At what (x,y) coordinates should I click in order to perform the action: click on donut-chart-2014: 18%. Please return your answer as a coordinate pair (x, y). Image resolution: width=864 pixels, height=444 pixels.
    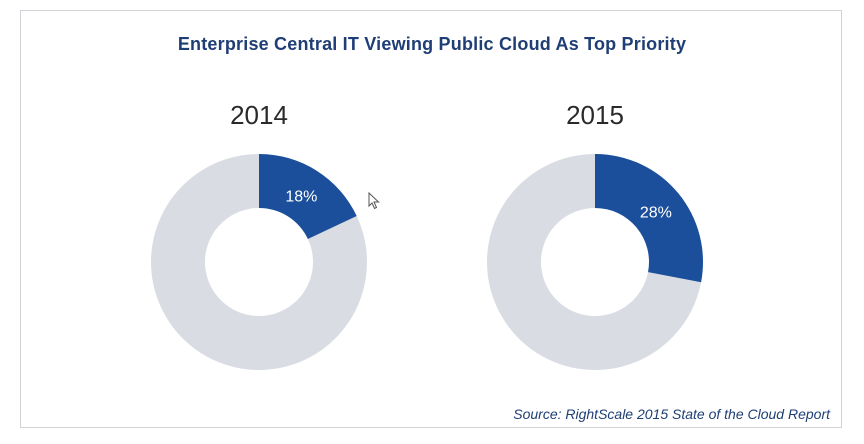
    Looking at the image, I should click on (259, 262).